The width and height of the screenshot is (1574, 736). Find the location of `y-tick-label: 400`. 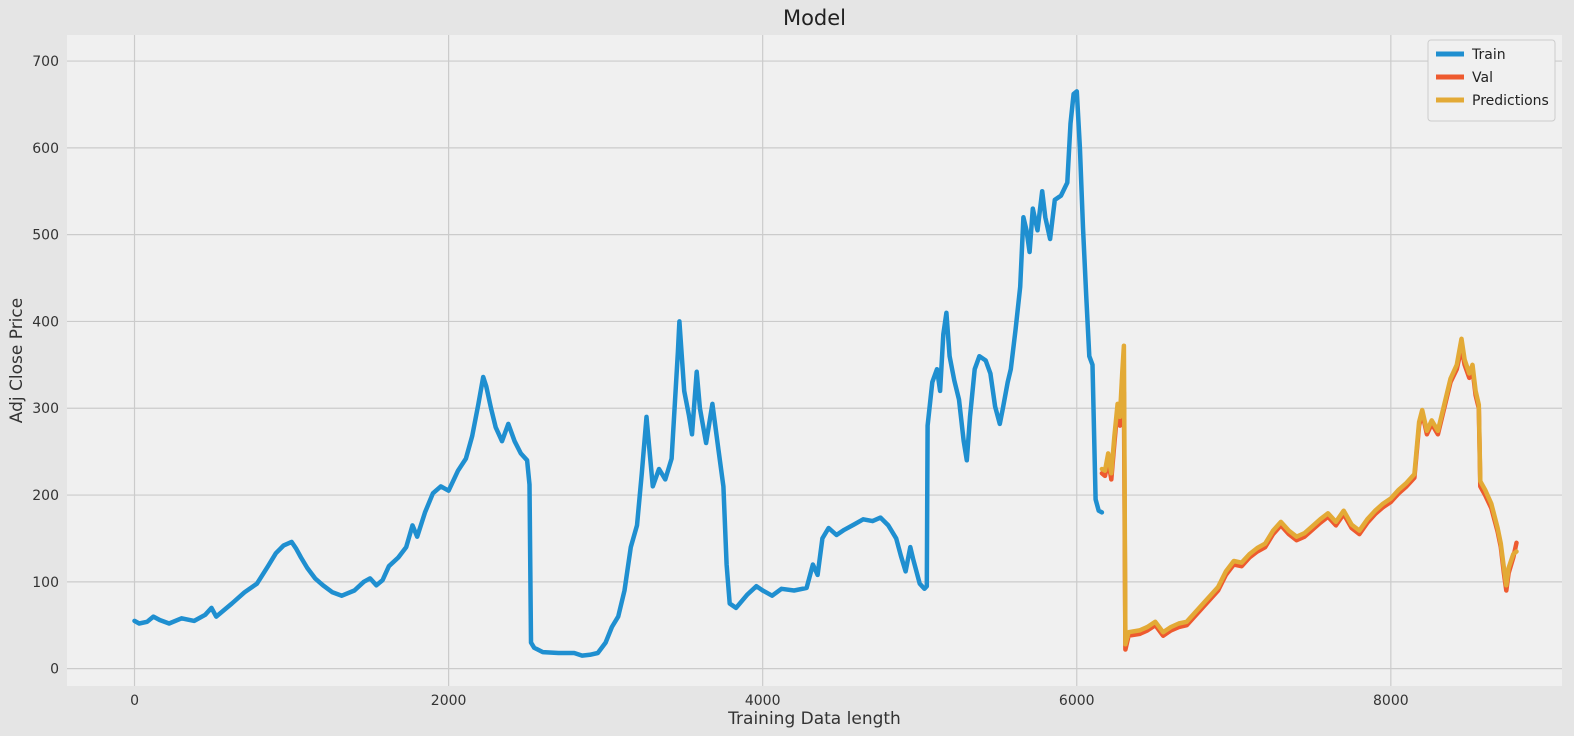

y-tick-label: 400 is located at coordinates (45, 322).